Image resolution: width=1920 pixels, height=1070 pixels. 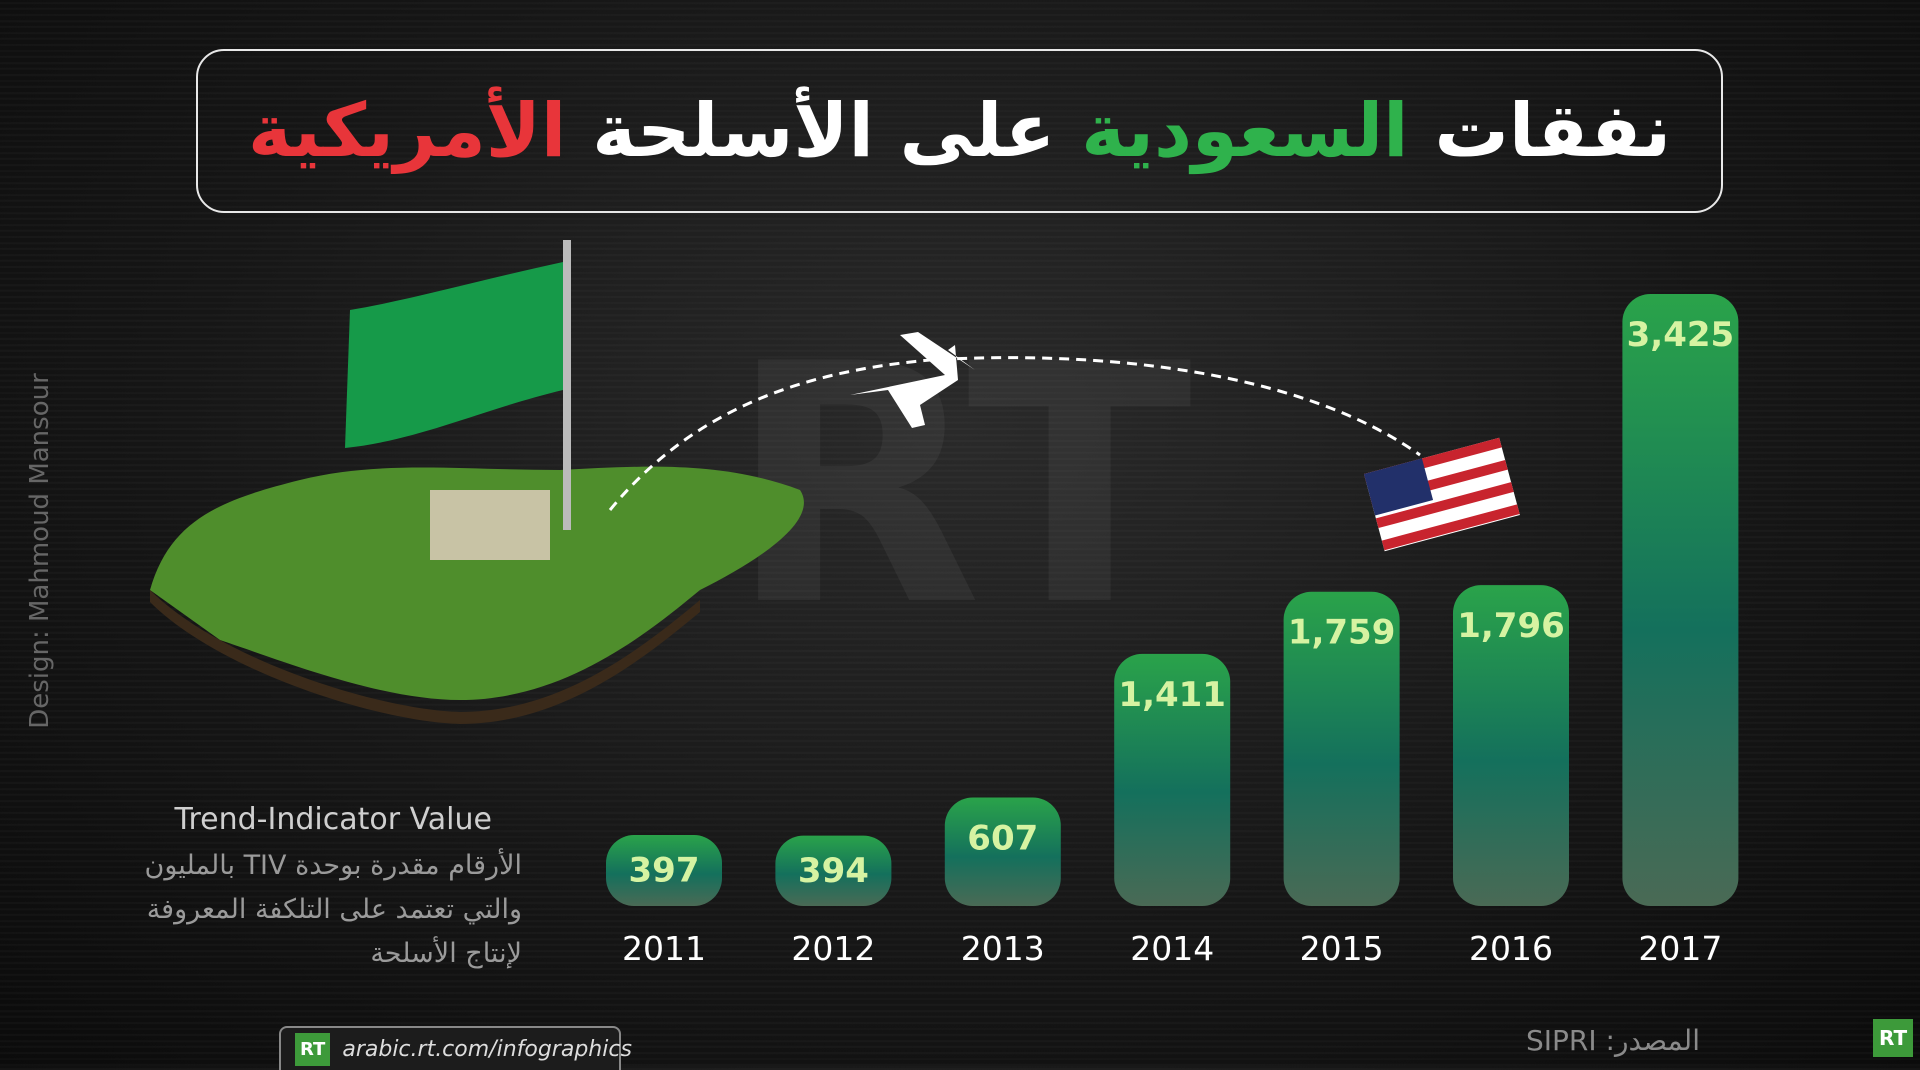 What do you see at coordinates (477, 583) in the screenshot?
I see `map` at bounding box center [477, 583].